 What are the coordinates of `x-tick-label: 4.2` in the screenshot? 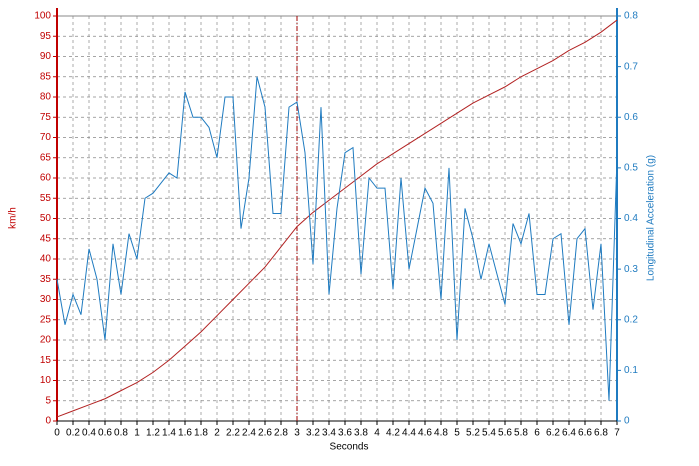 It's located at (393, 433).